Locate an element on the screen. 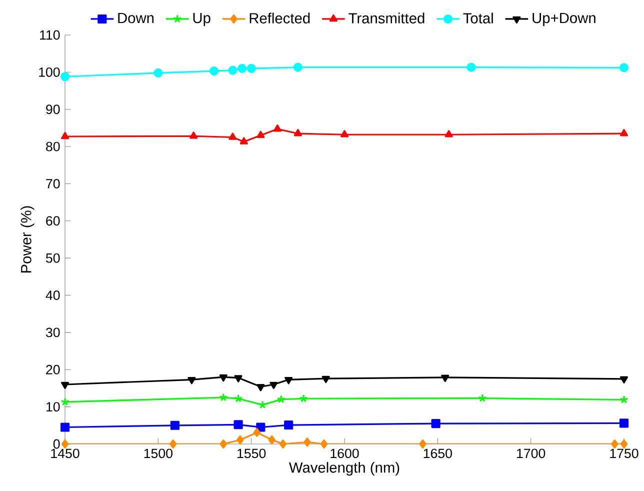 The height and width of the screenshot is (491, 644). y-tick-label: 90 is located at coordinates (53, 109).